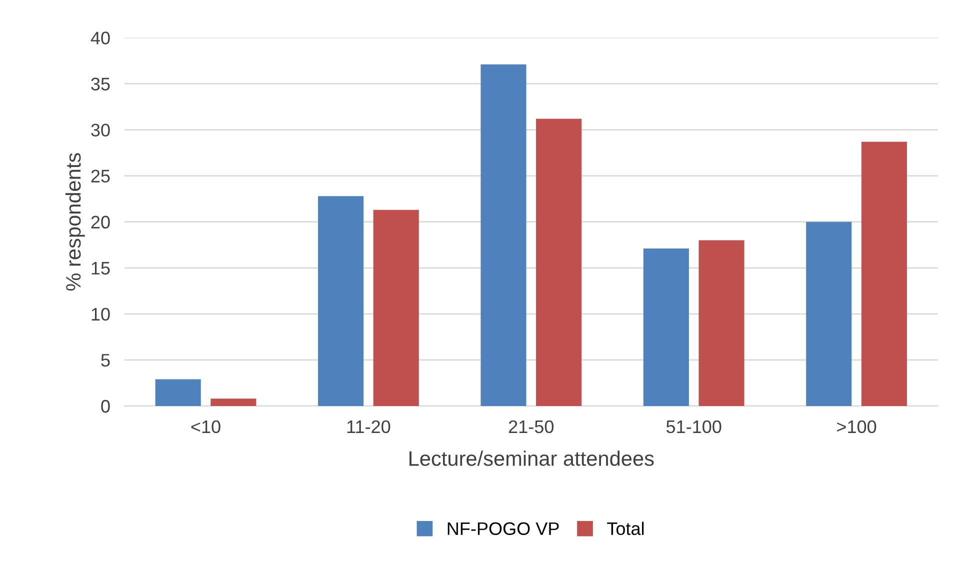 The width and height of the screenshot is (957, 580). I want to click on y-tick-label: 40, so click(100, 38).